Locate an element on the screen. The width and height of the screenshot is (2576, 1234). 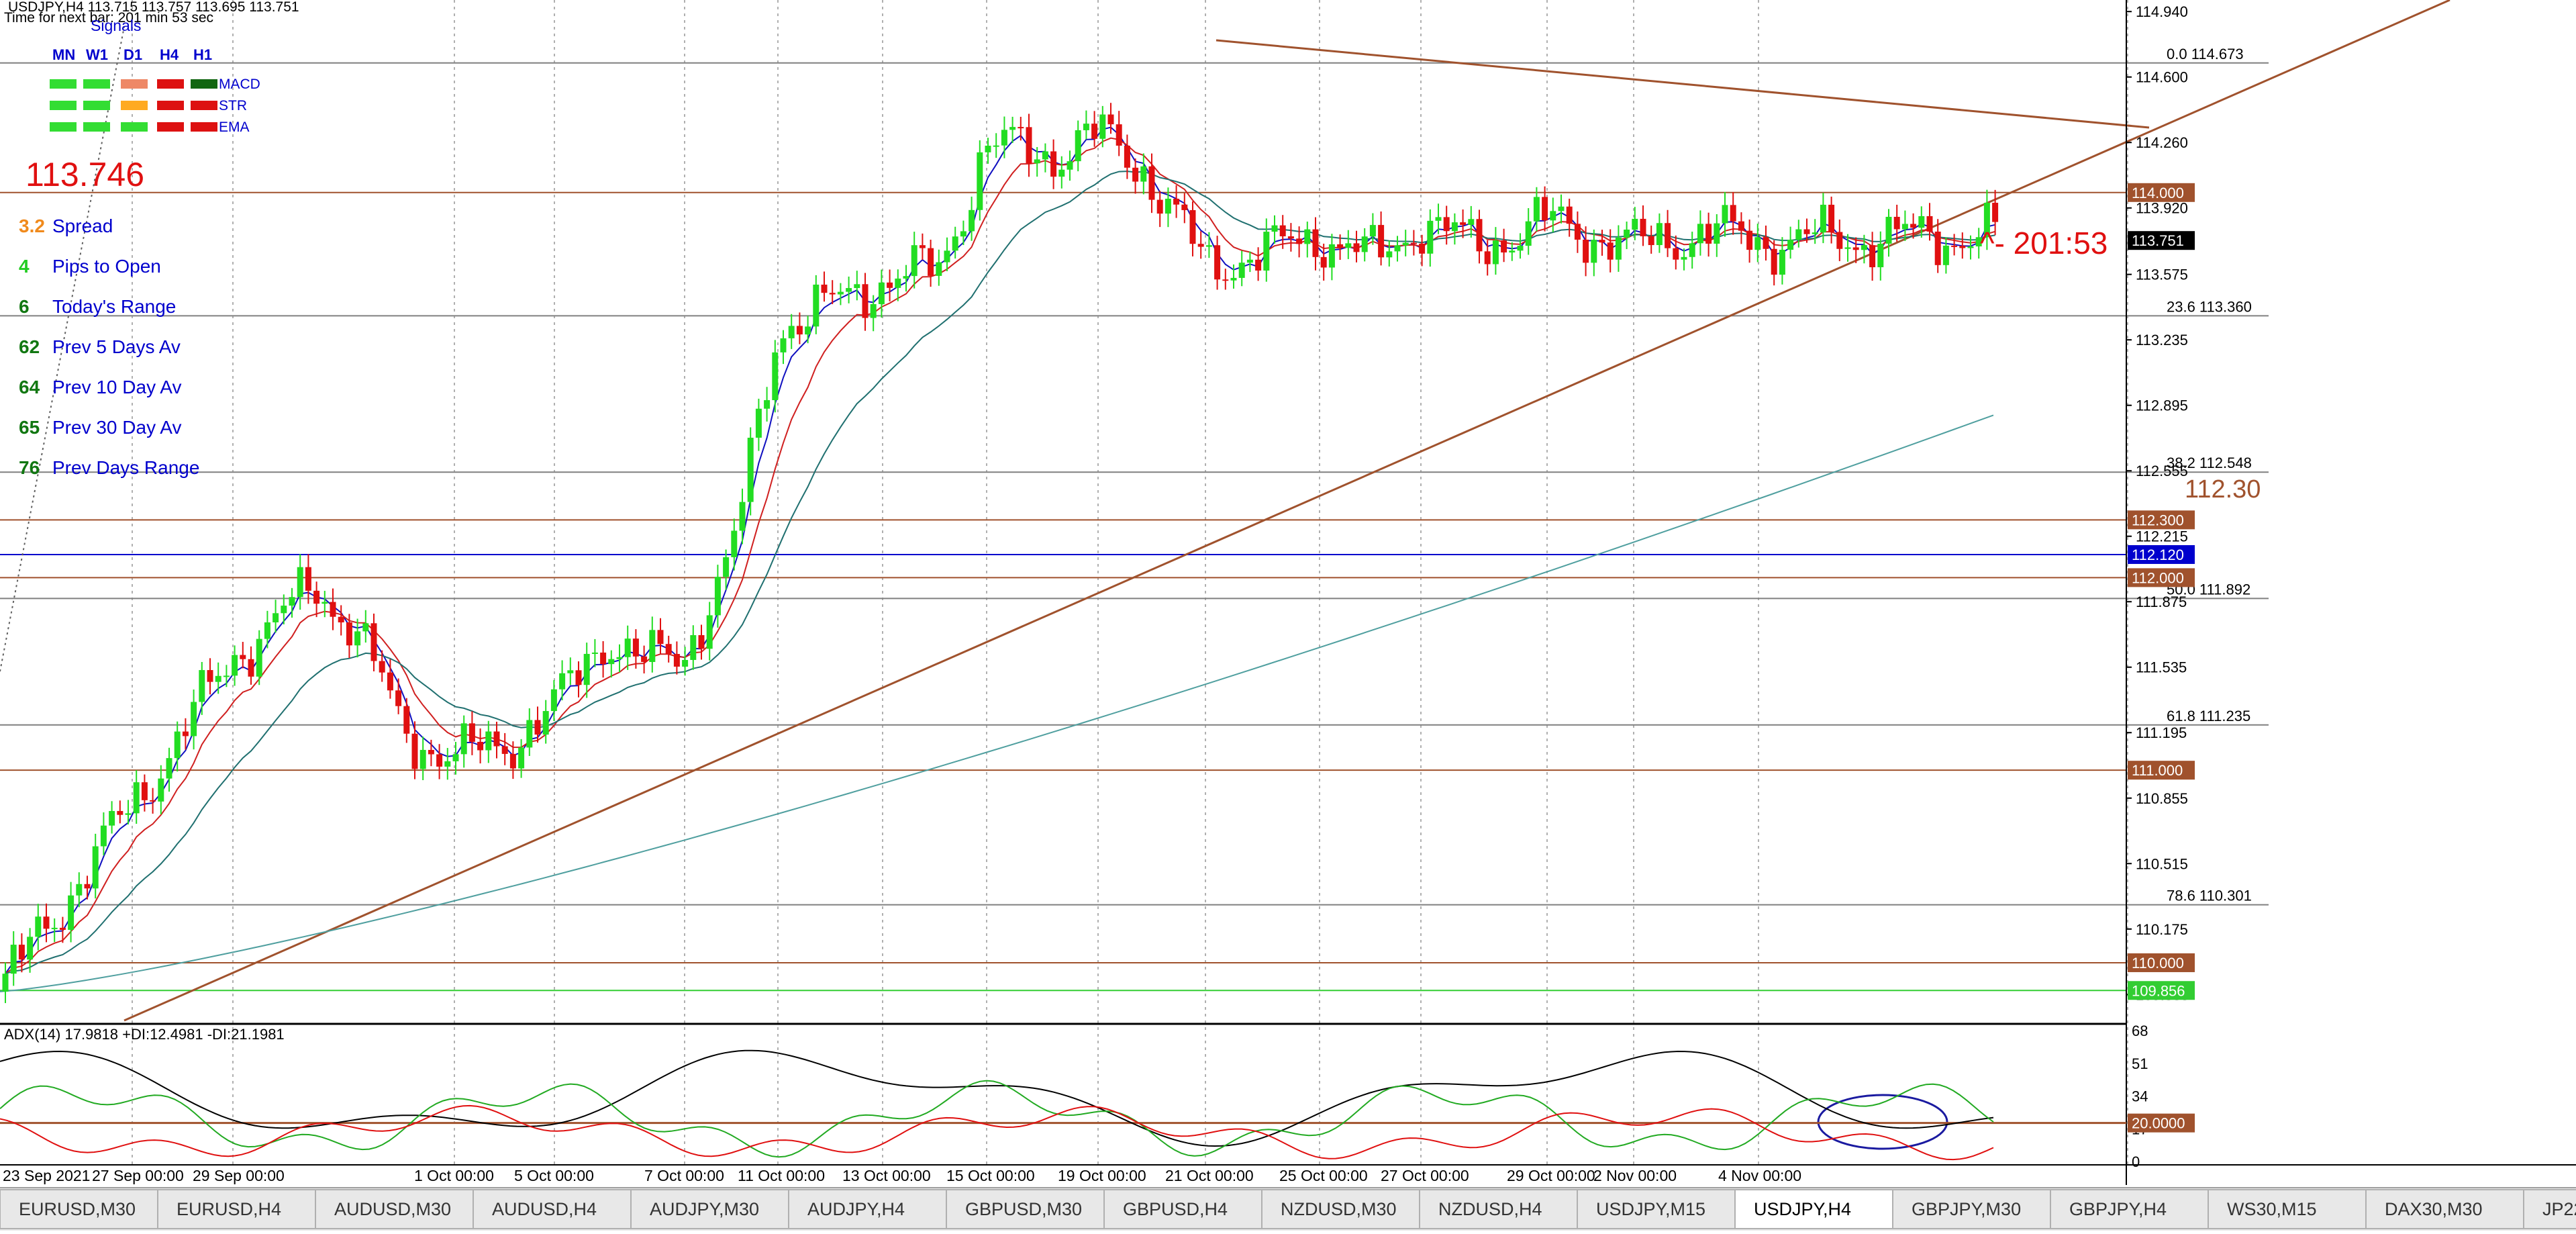
tab-label: GBPJPY,H4 is located at coordinates (2118, 1209).